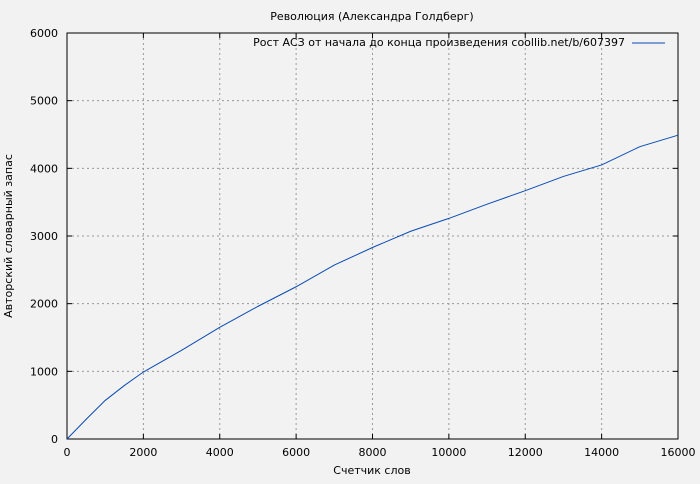  Describe the element at coordinates (448, 452) in the screenshot. I see `x-tick-label: 10000` at that location.